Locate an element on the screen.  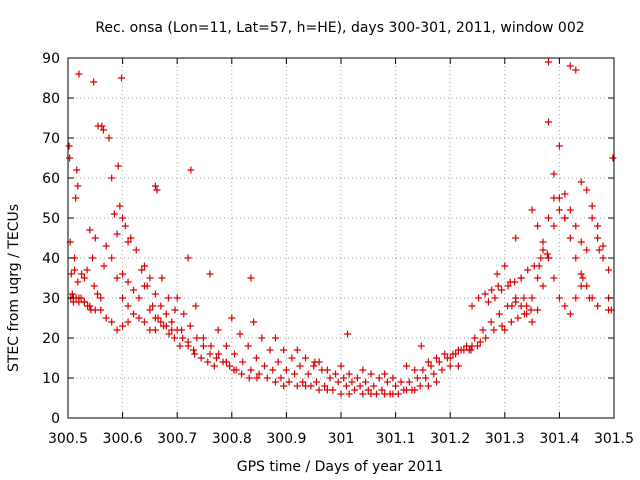
y-tick-label: 80 is located at coordinates (51, 99).